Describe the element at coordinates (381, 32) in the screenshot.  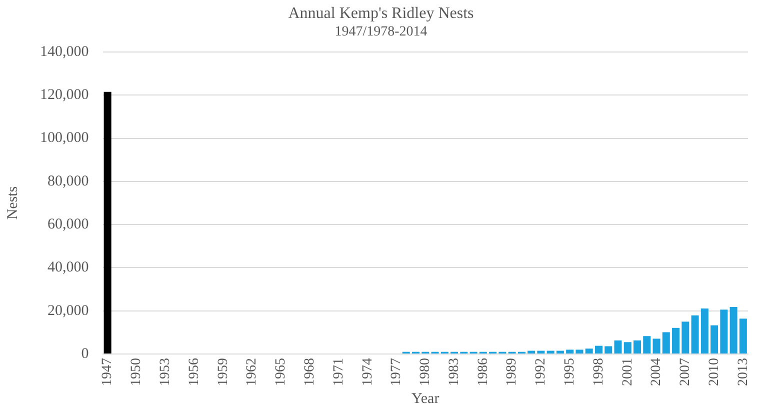
I see `chart-subtitle: 1947/1978-2014` at that location.